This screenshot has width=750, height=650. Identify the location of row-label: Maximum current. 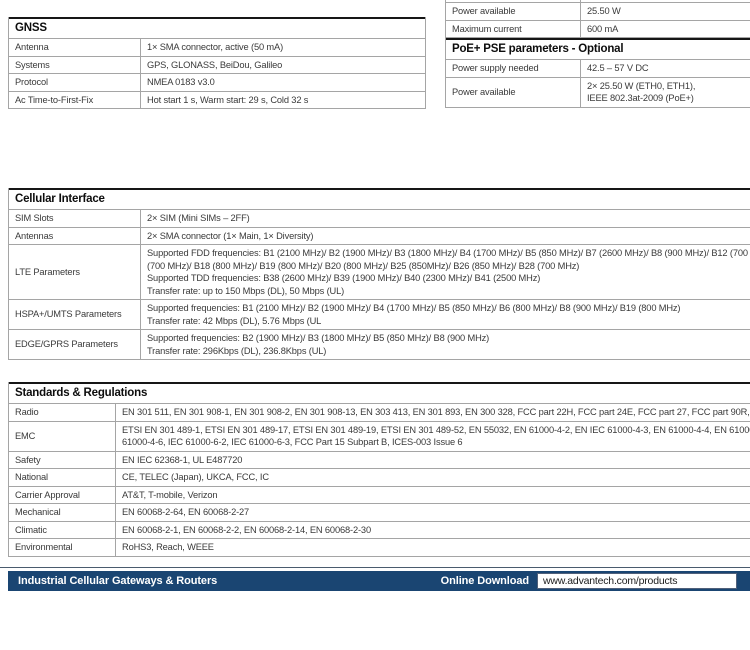
(513, 28).